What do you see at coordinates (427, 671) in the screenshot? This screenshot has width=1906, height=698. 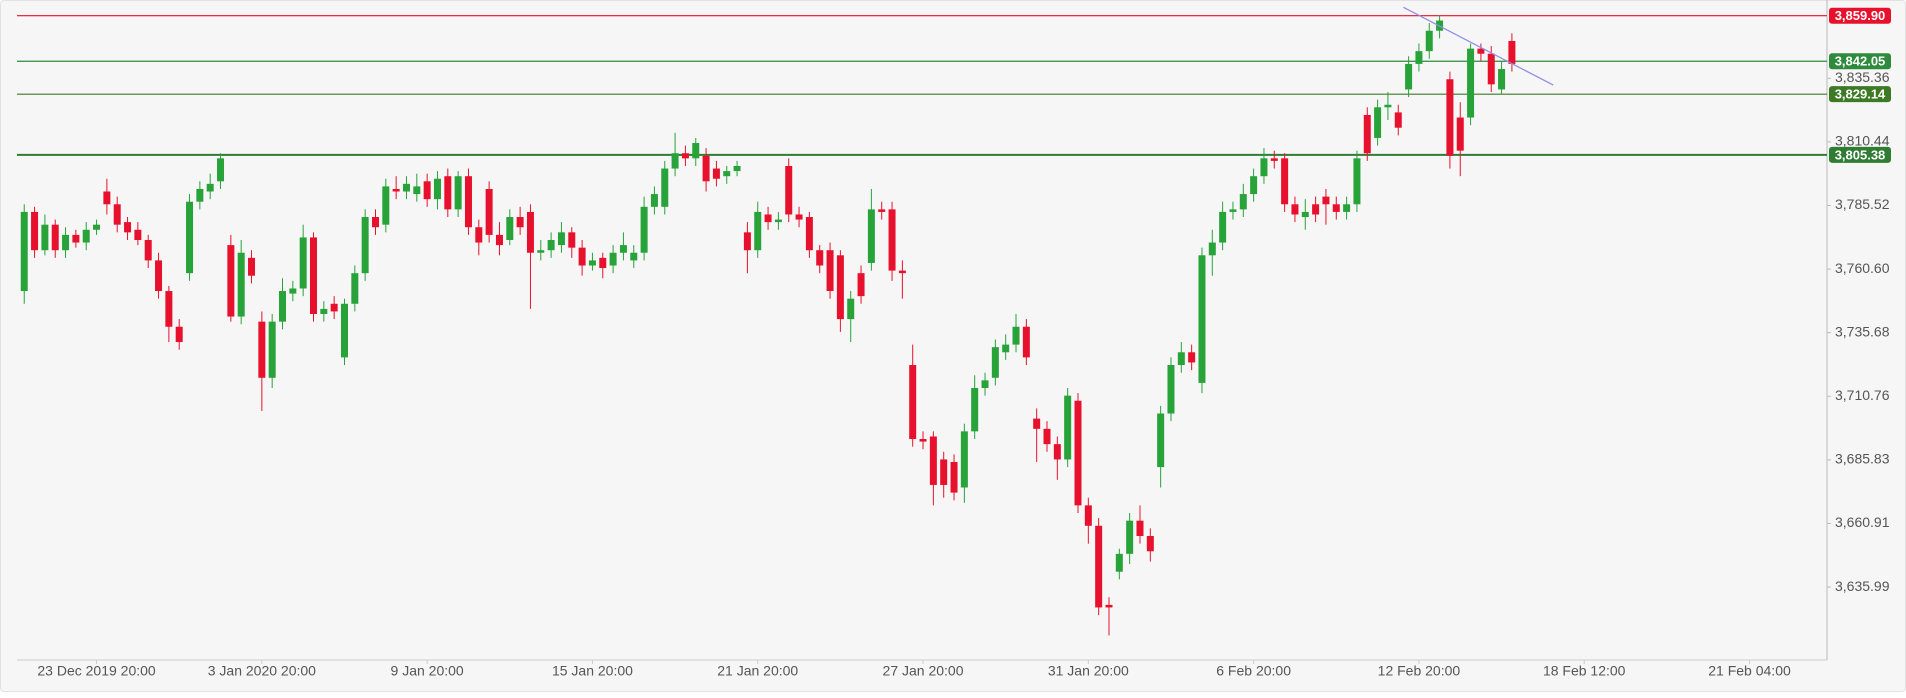 I see `x-tick-label: 9 Jan 20:00` at bounding box center [427, 671].